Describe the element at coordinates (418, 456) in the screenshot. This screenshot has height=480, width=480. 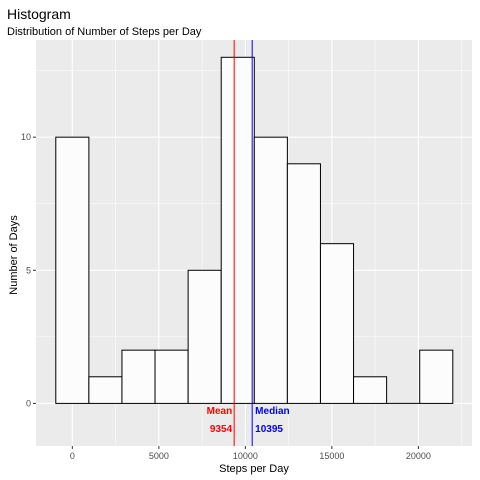
I see `x-tick-label: 20000` at that location.